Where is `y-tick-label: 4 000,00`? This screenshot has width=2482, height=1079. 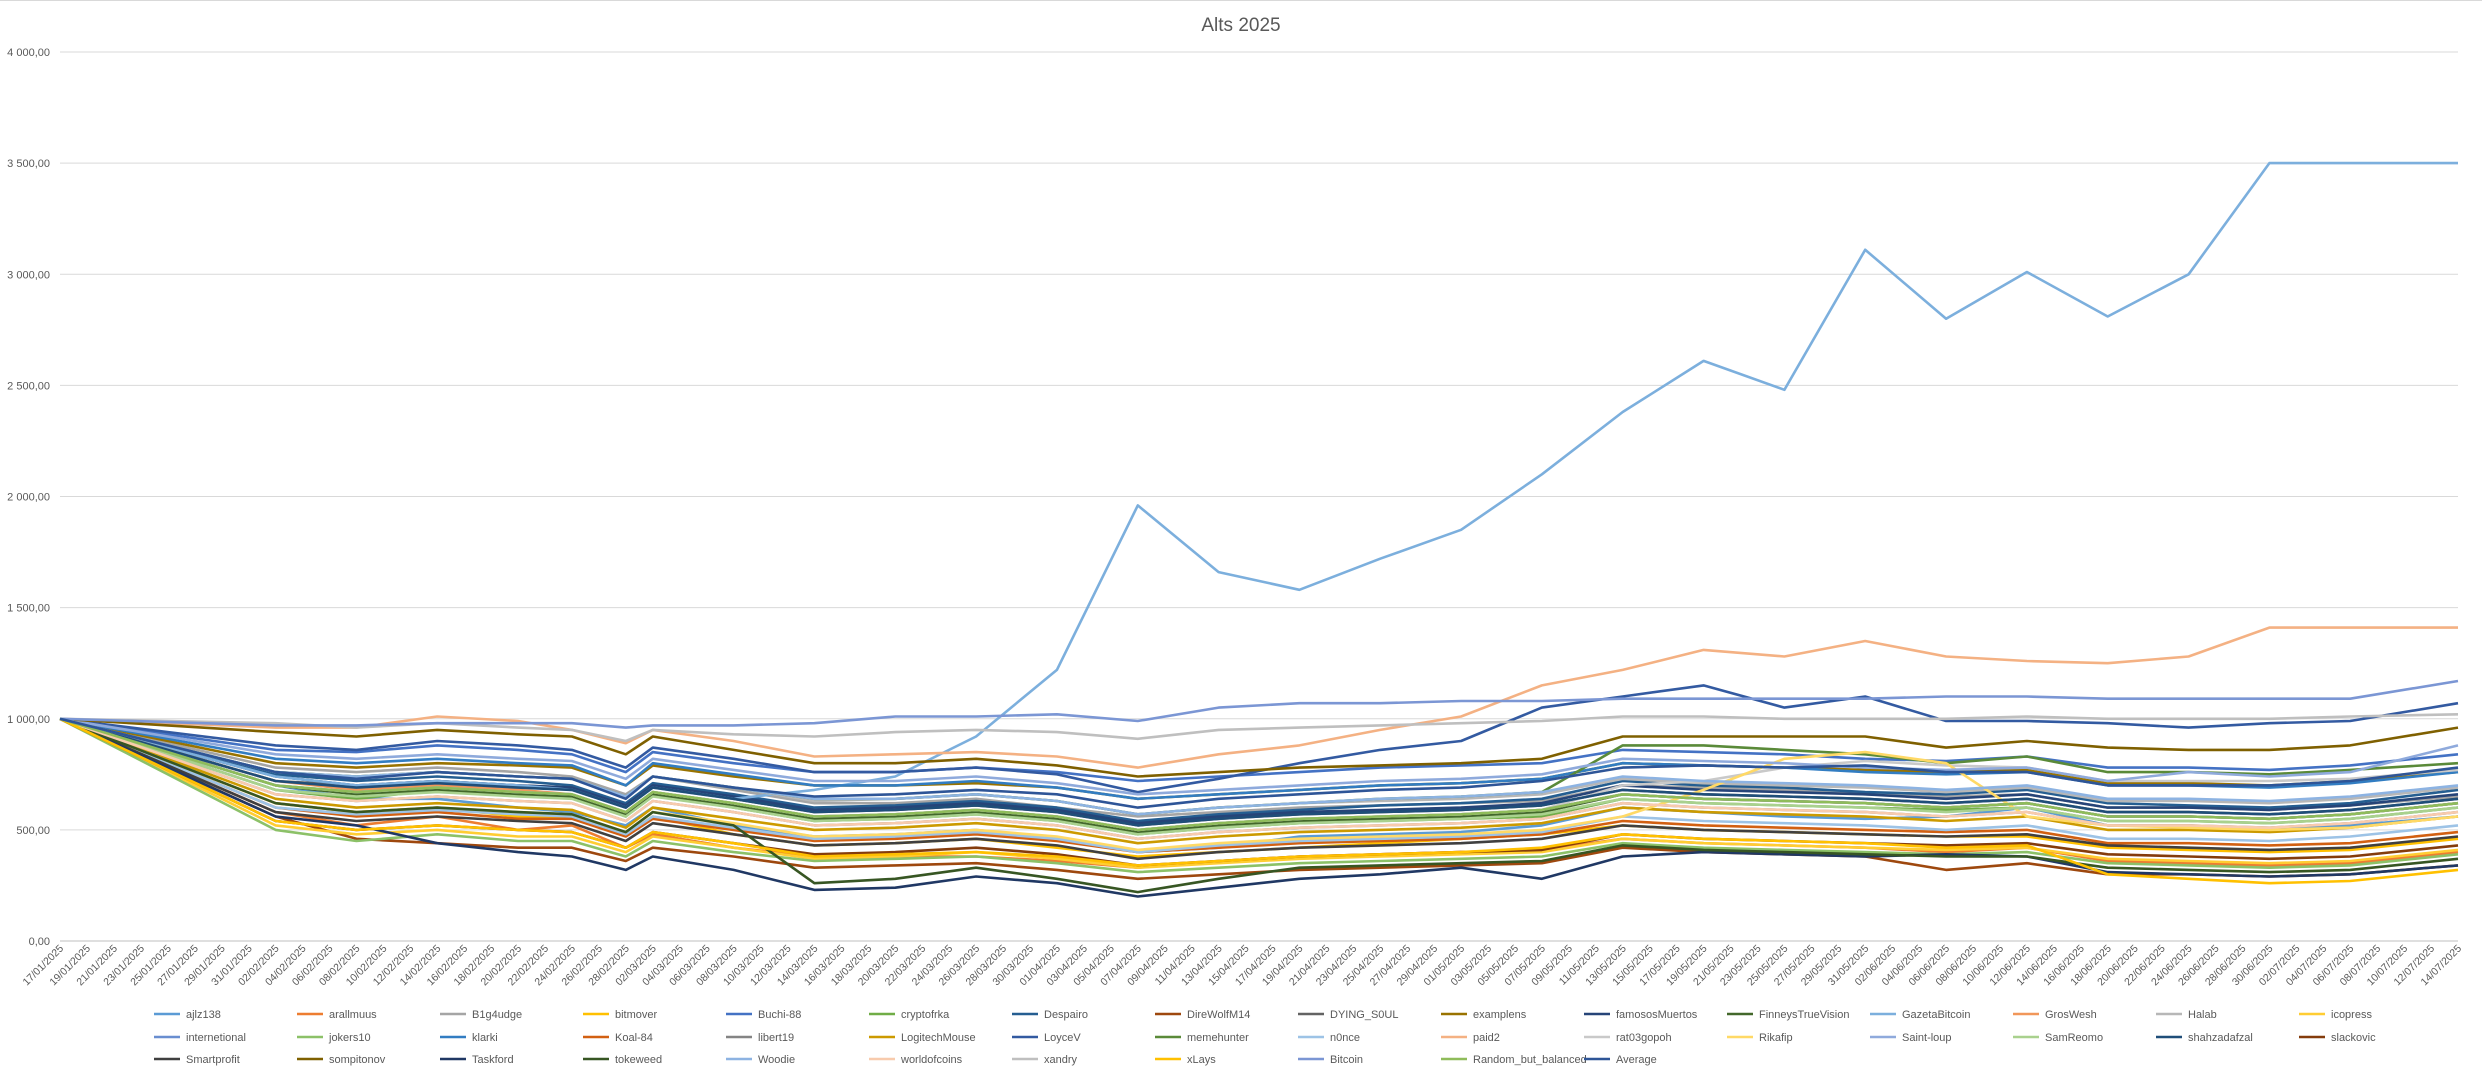 y-tick-label: 4 000,00 is located at coordinates (28, 53).